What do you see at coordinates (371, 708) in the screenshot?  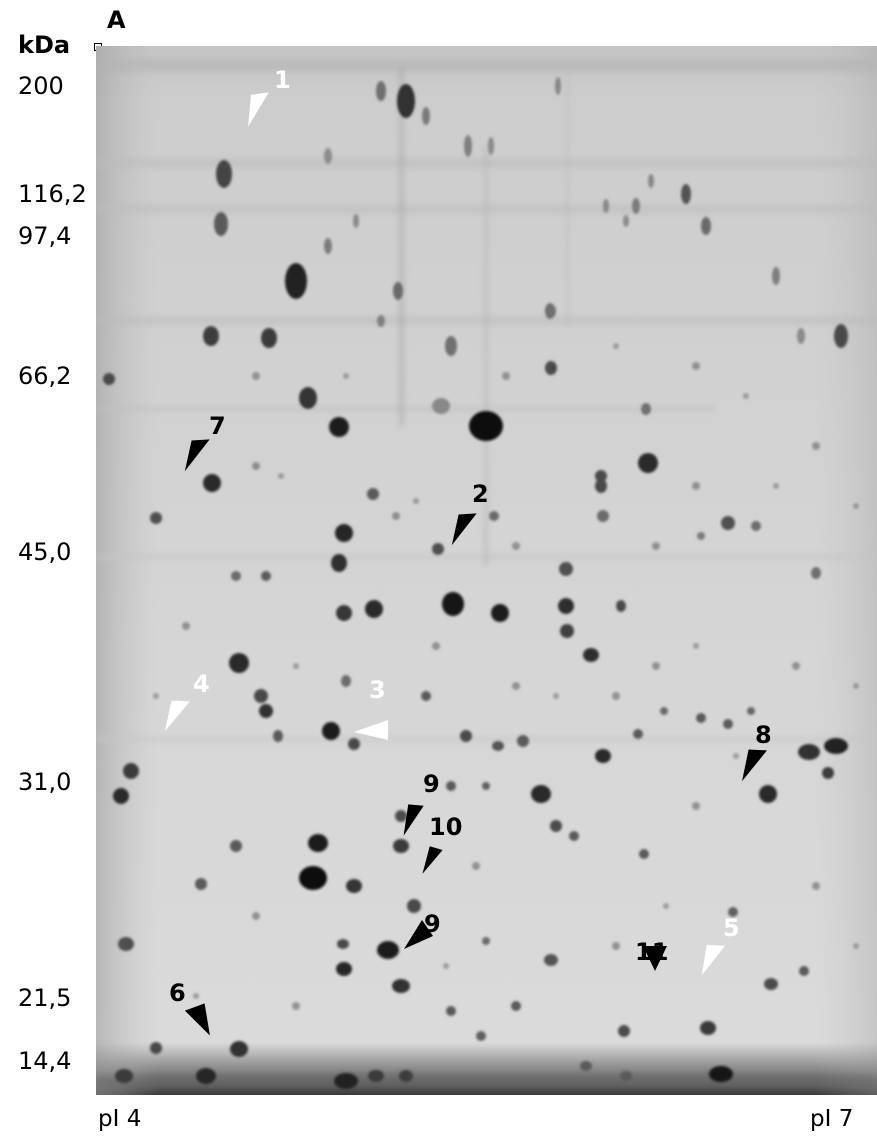 I see `arrow-3: 3` at bounding box center [371, 708].